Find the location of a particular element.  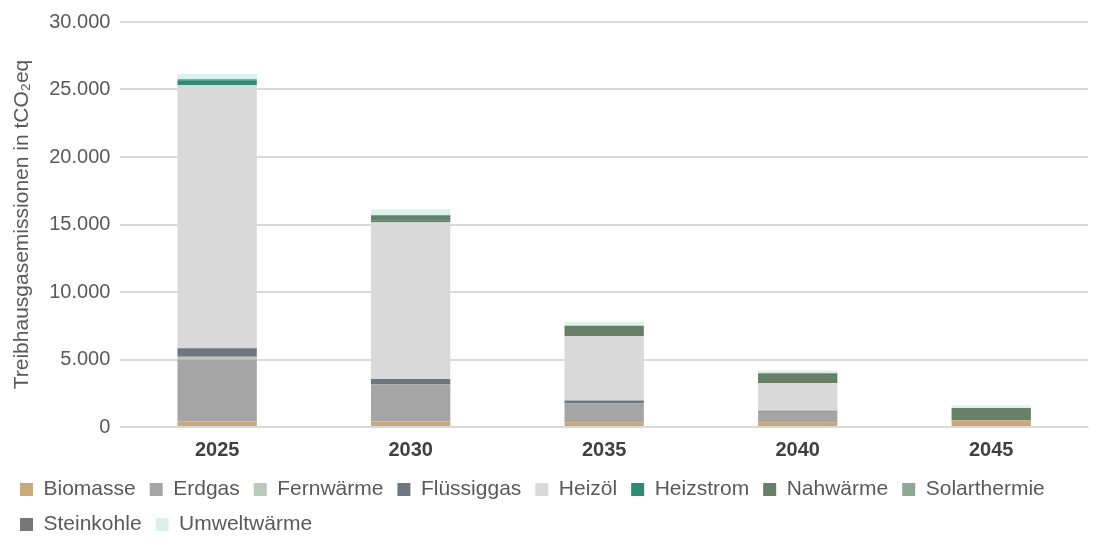

y-tick-label: 20.000 is located at coordinates (80, 155).